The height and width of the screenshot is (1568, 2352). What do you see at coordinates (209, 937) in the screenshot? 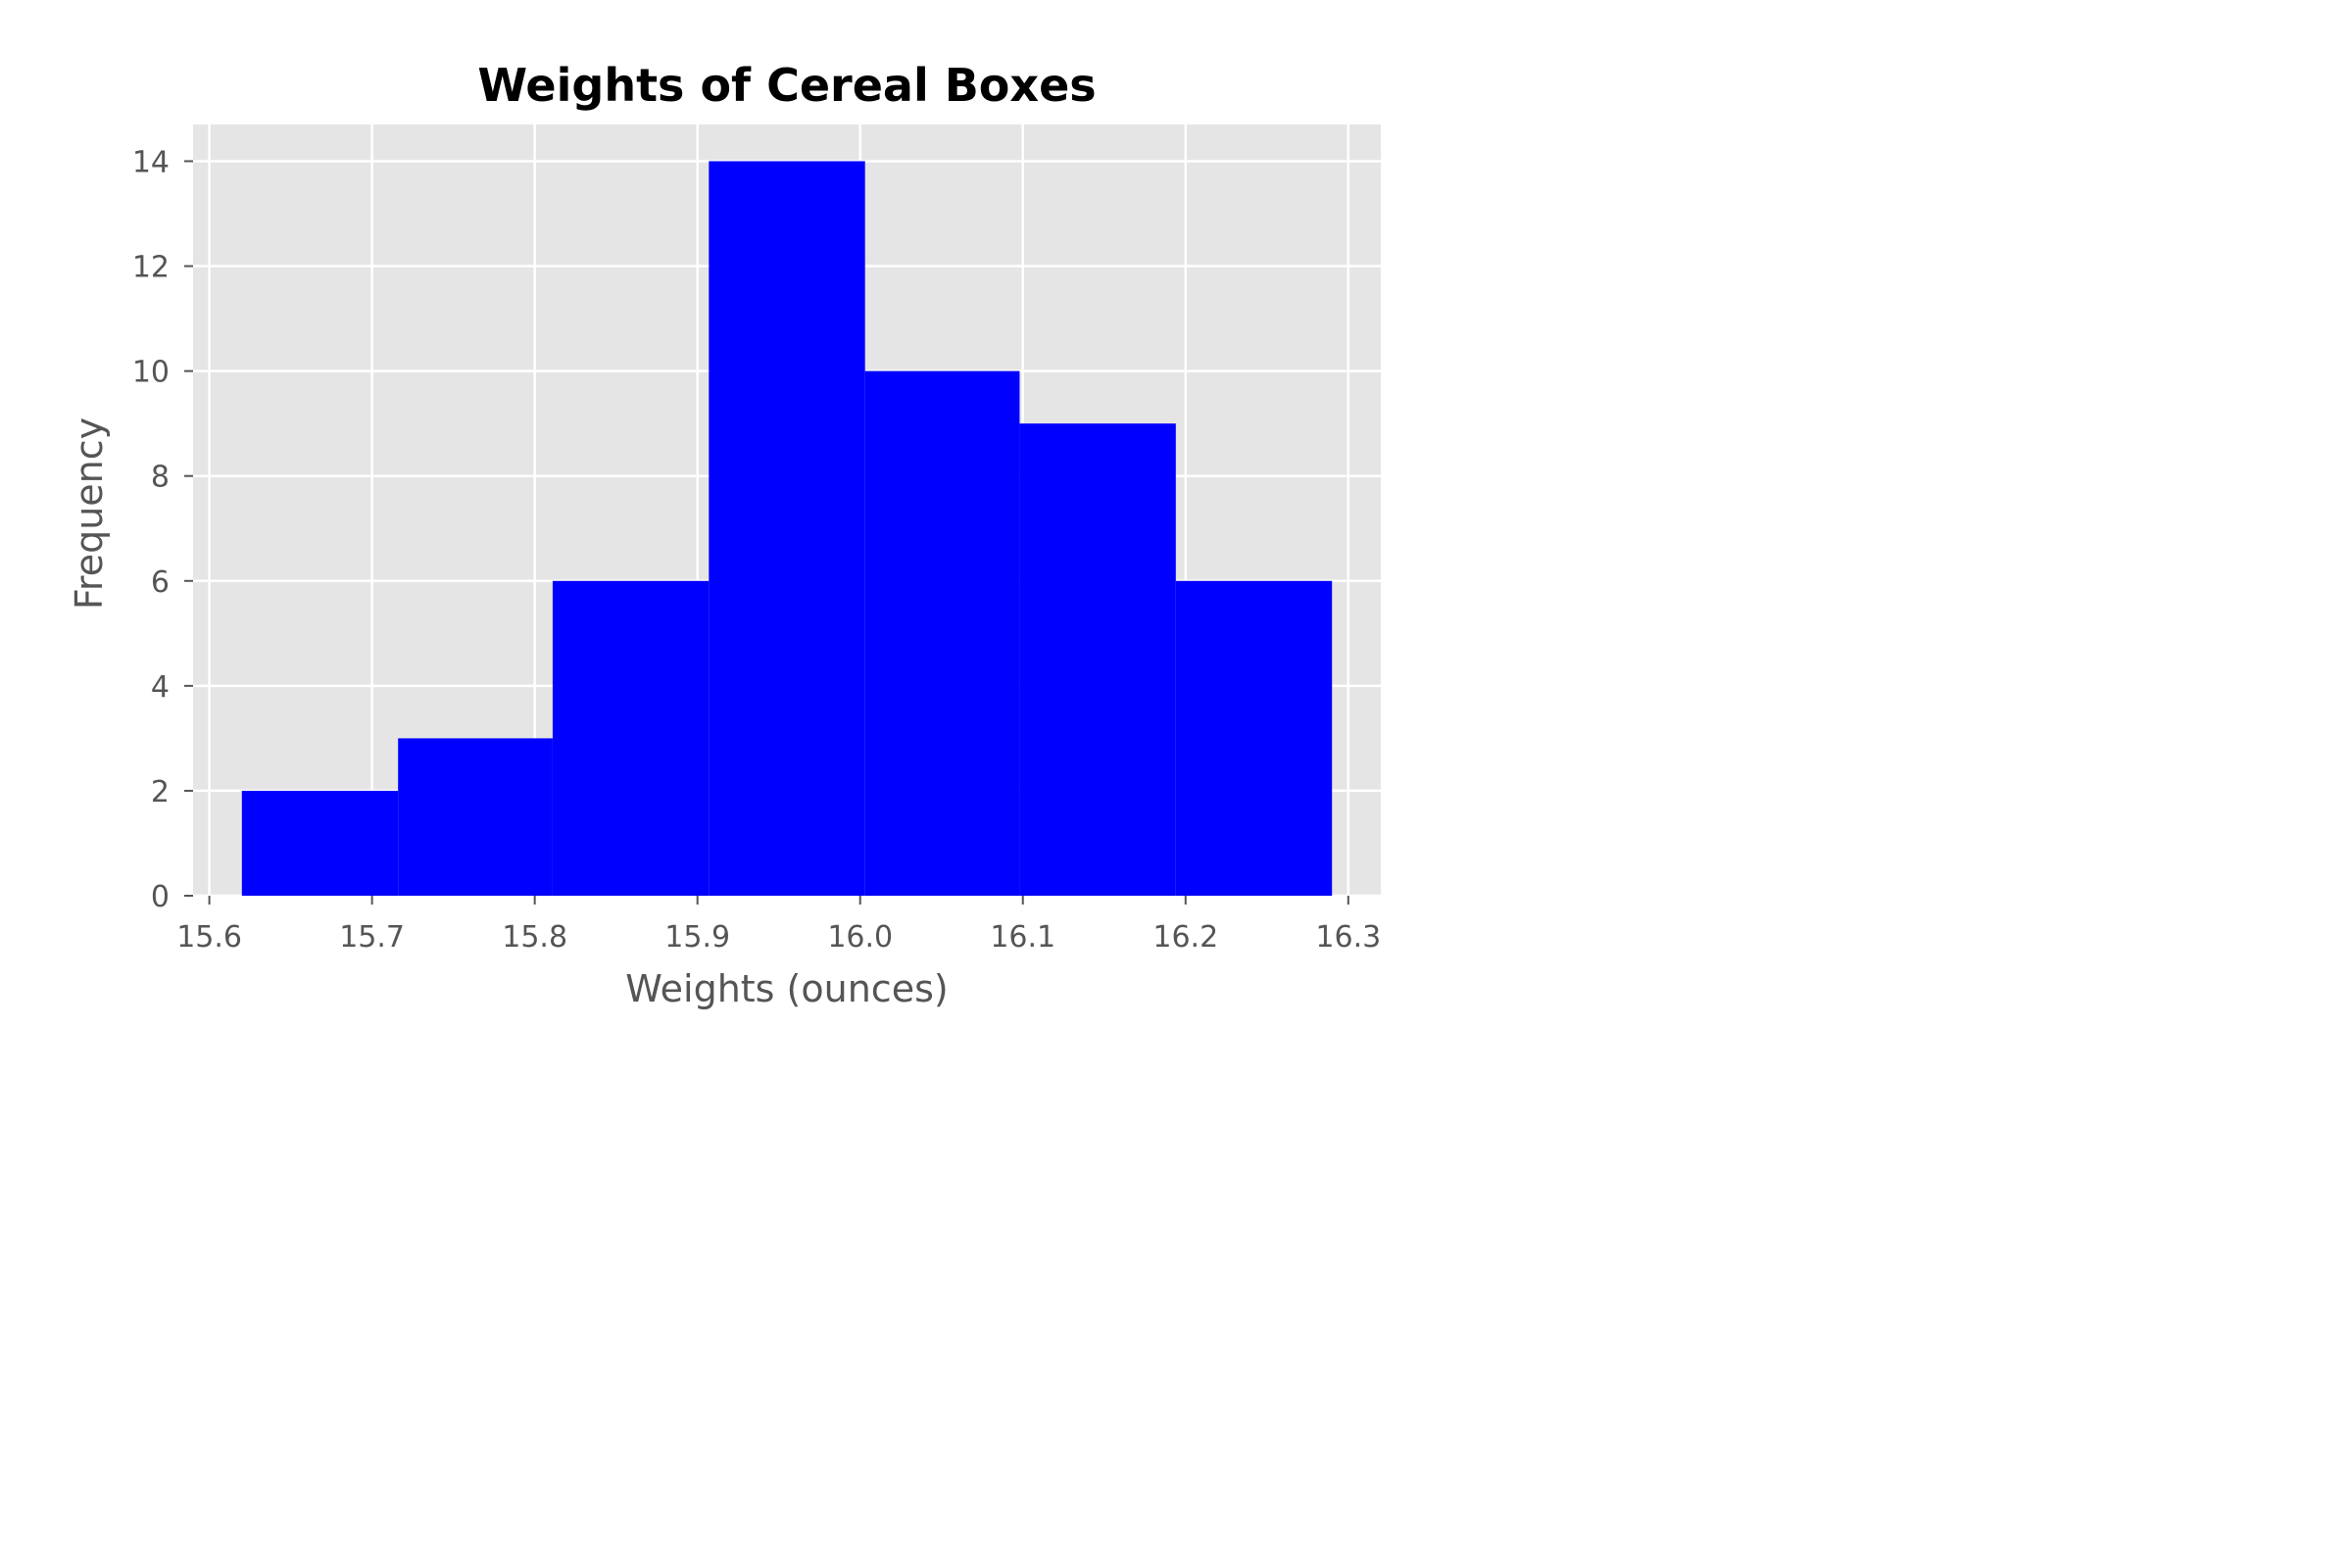
I see `x-tick-label: 15.6` at bounding box center [209, 937].